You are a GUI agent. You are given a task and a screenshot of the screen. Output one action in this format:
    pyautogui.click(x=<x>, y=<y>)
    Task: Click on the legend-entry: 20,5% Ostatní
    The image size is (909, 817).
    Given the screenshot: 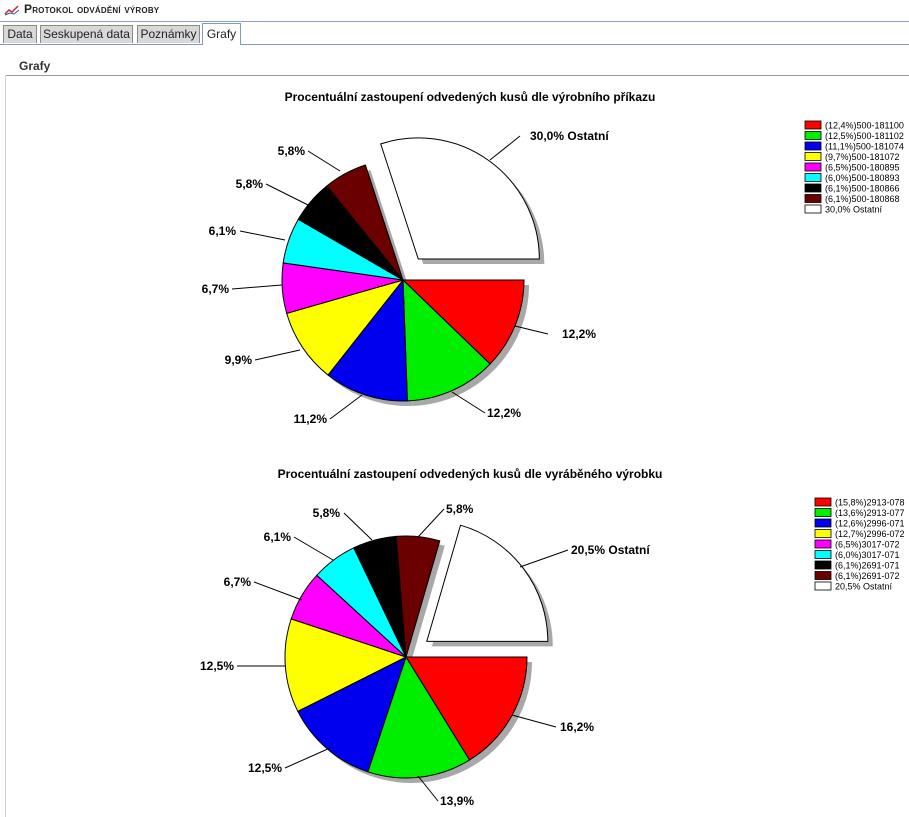 What is the action you would take?
    pyautogui.click(x=864, y=587)
    